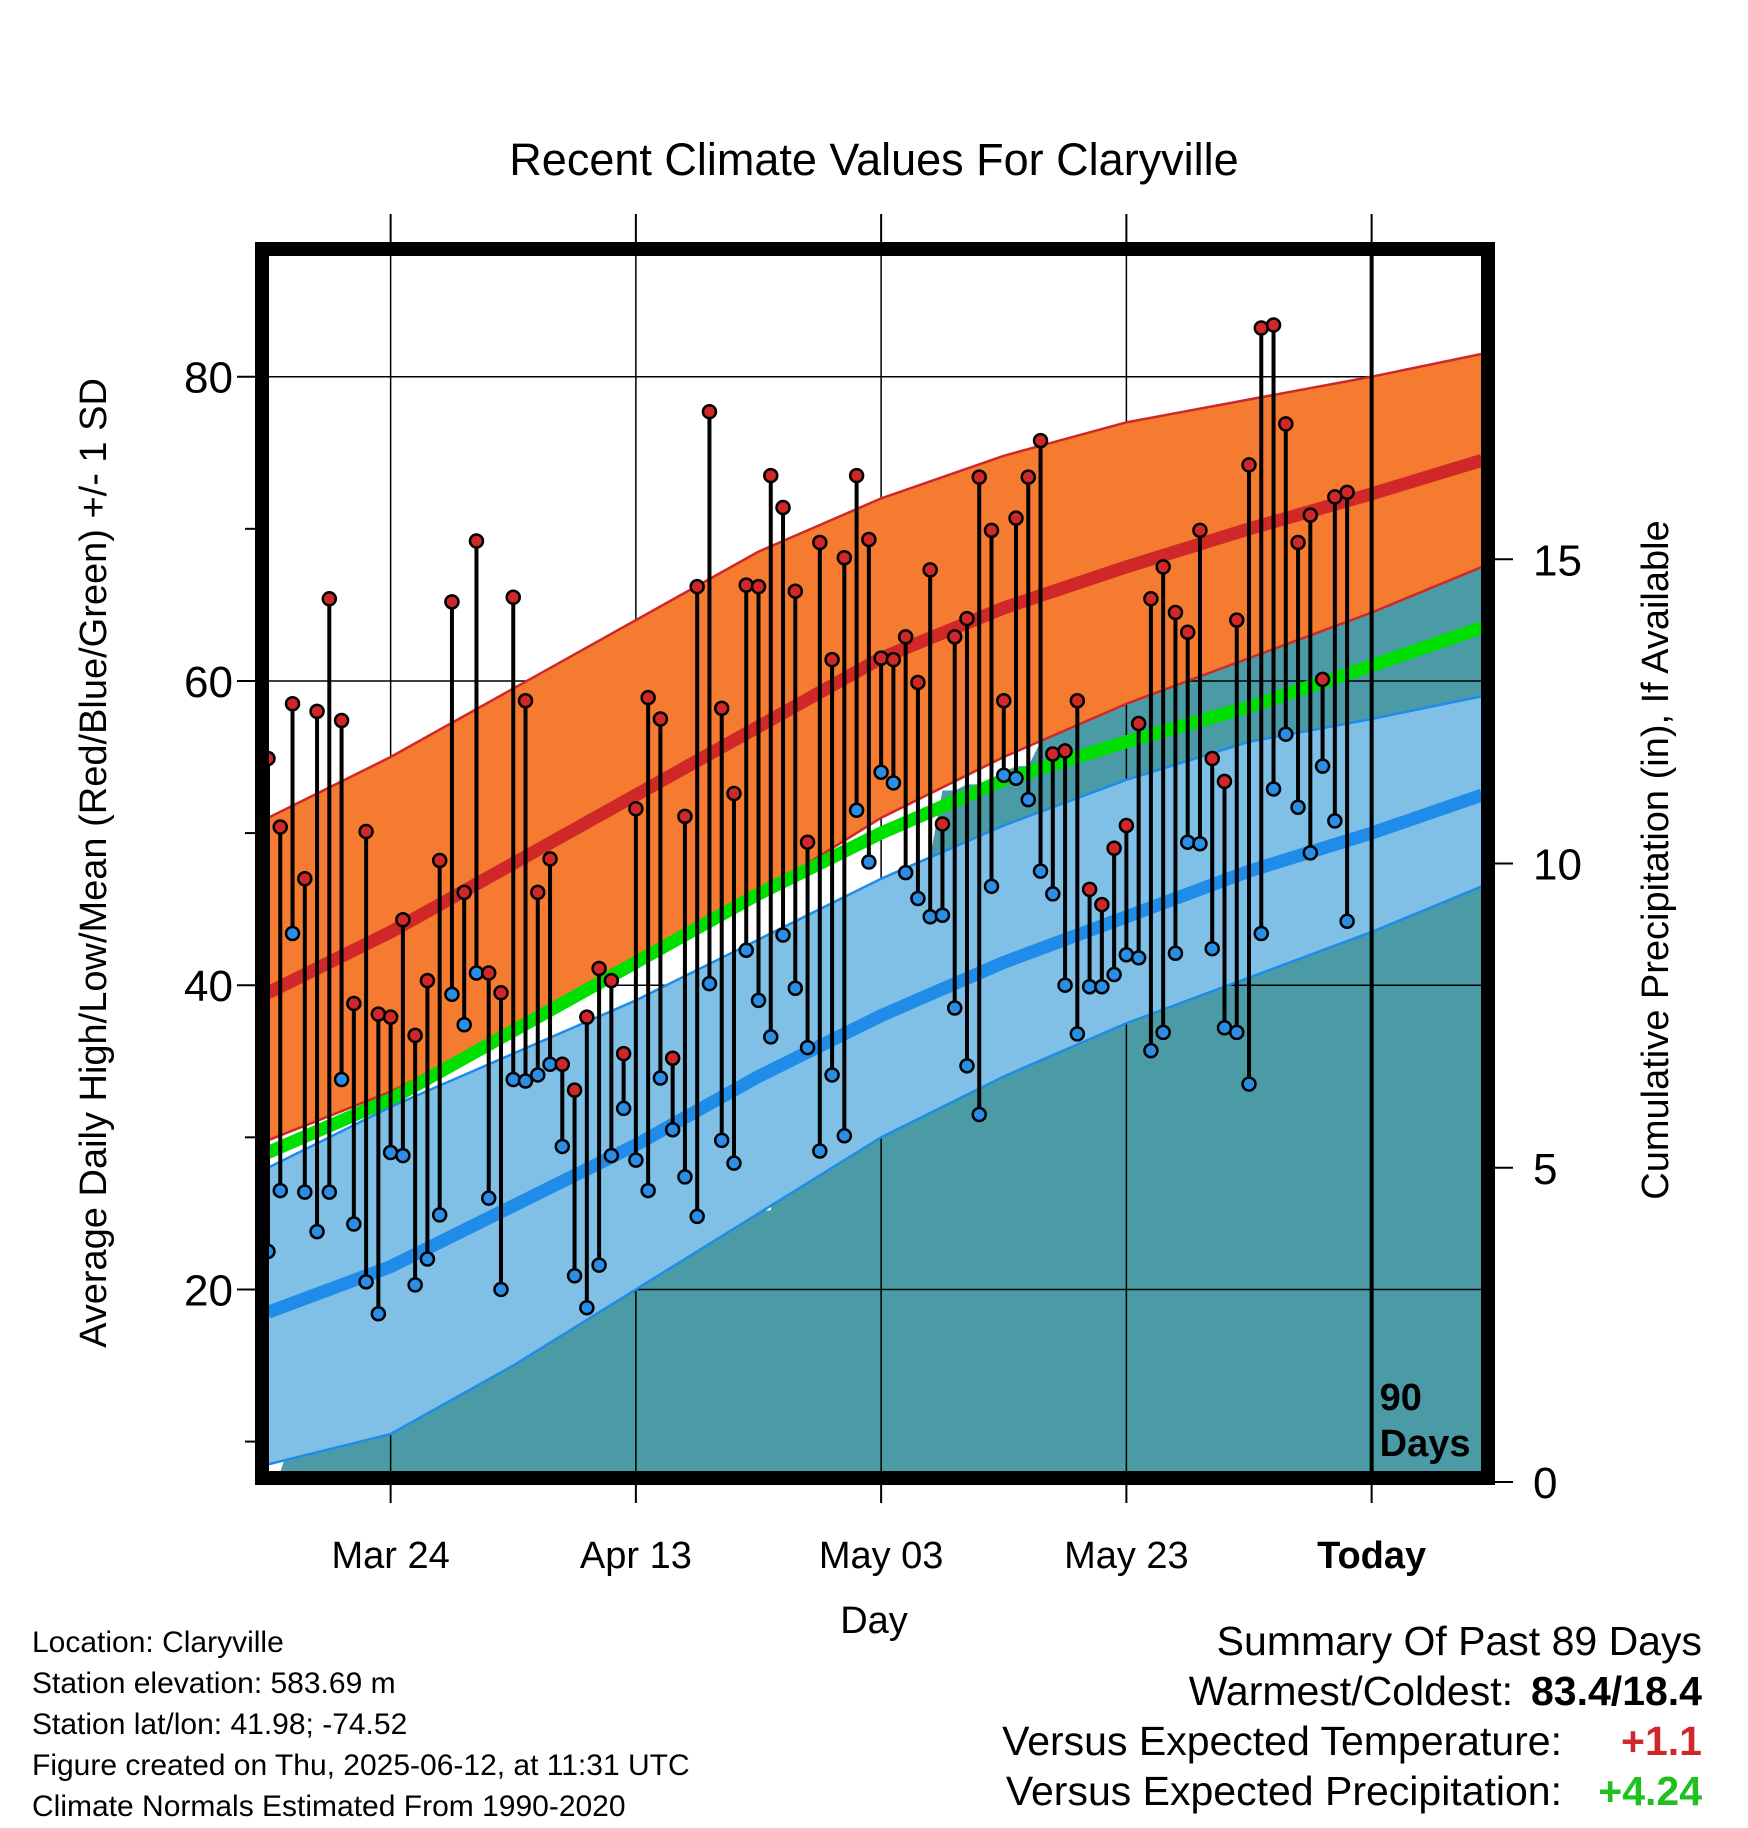 The image size is (1748, 1828). What do you see at coordinates (1545, 1483) in the screenshot?
I see `y2-tick-label: 0` at bounding box center [1545, 1483].